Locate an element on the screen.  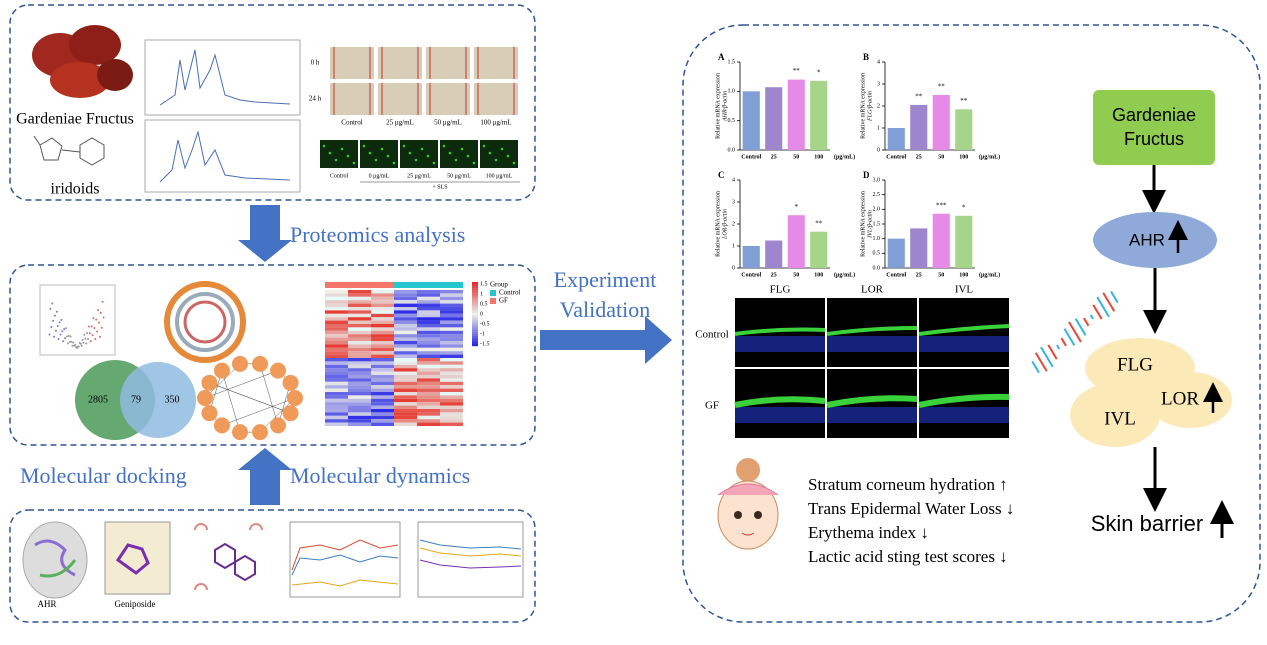
panel-letter: A is located at coordinates (721, 57).